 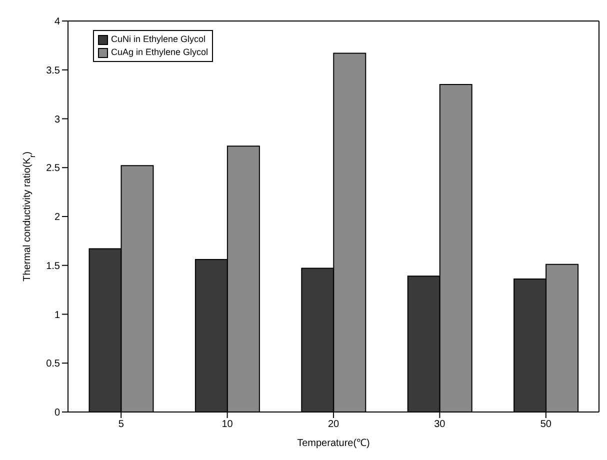 What do you see at coordinates (440, 424) in the screenshot?
I see `x-tick-label: 30` at bounding box center [440, 424].